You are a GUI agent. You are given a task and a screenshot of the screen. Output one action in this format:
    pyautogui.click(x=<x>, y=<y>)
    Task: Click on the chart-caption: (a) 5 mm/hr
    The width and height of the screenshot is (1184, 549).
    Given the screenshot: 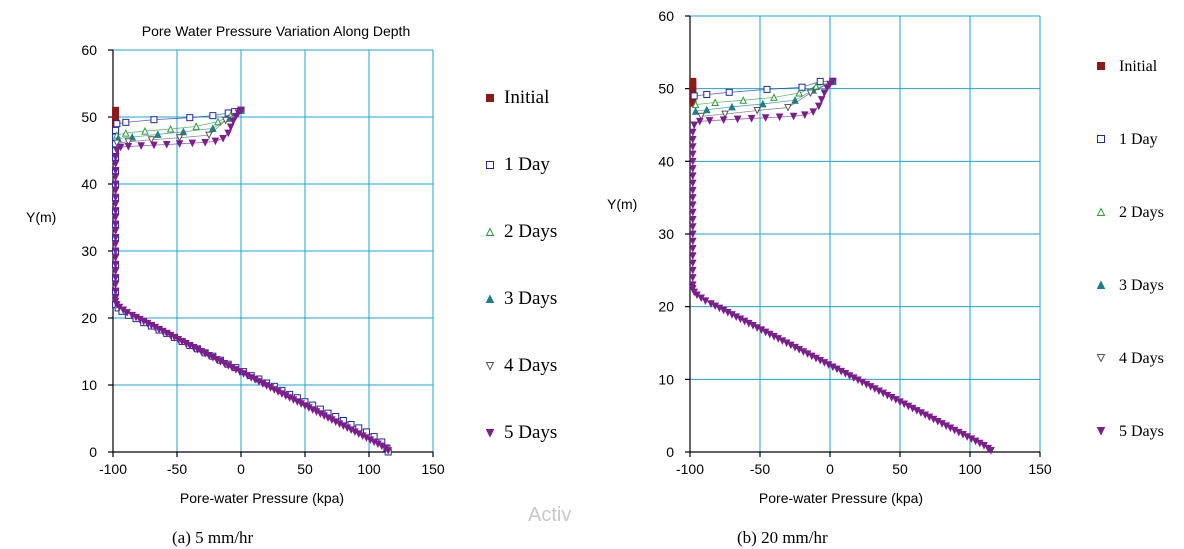 What is the action you would take?
    pyautogui.click(x=213, y=537)
    